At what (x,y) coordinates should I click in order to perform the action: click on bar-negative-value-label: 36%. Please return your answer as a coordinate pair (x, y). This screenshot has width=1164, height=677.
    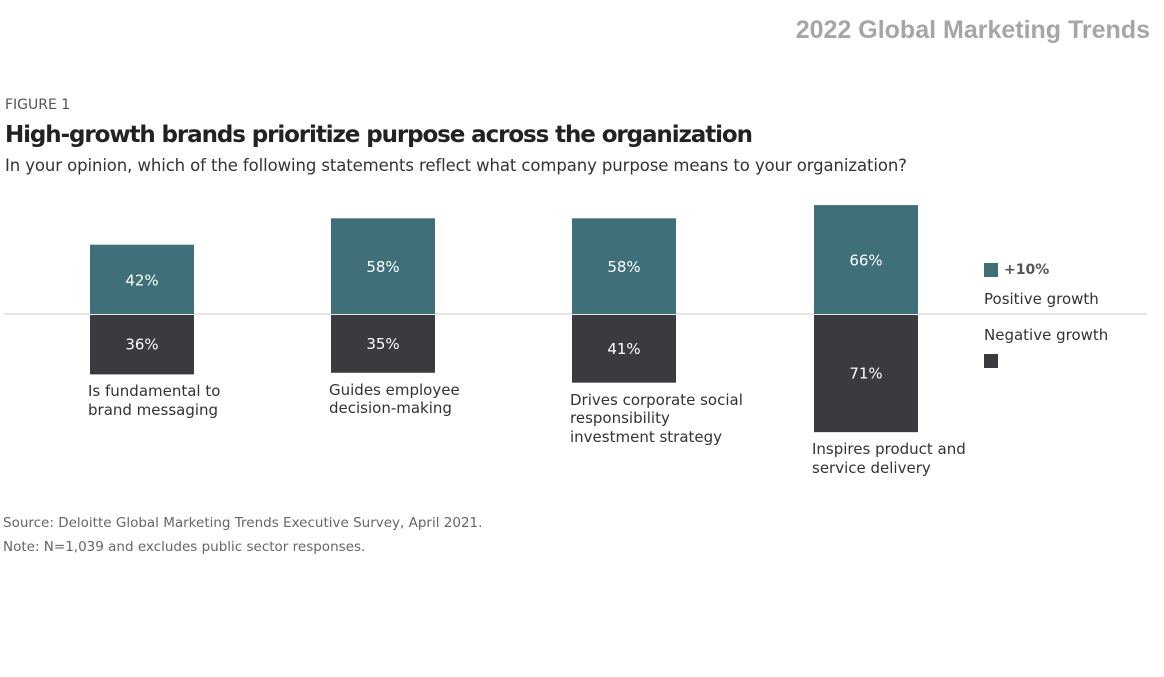
    Looking at the image, I should click on (141, 345).